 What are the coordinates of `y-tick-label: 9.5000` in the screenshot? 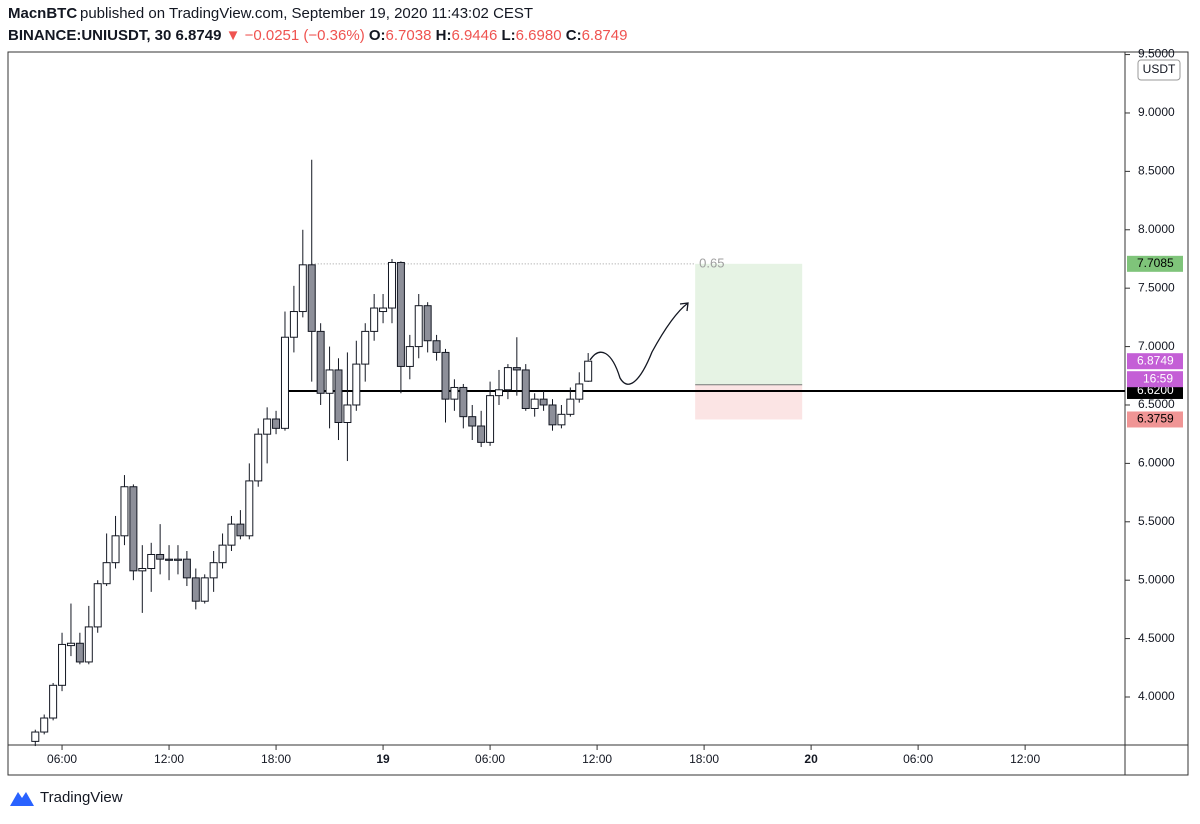 It's located at (1156, 54).